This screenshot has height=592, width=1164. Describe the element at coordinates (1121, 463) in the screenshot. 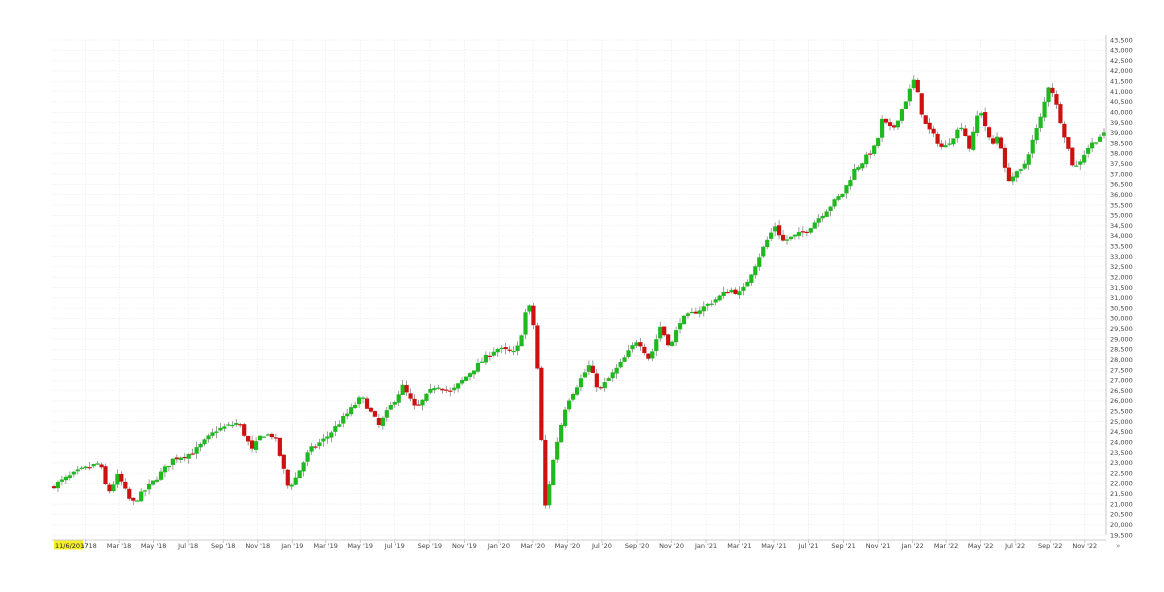

I see `y-tick-label: 23,000` at that location.